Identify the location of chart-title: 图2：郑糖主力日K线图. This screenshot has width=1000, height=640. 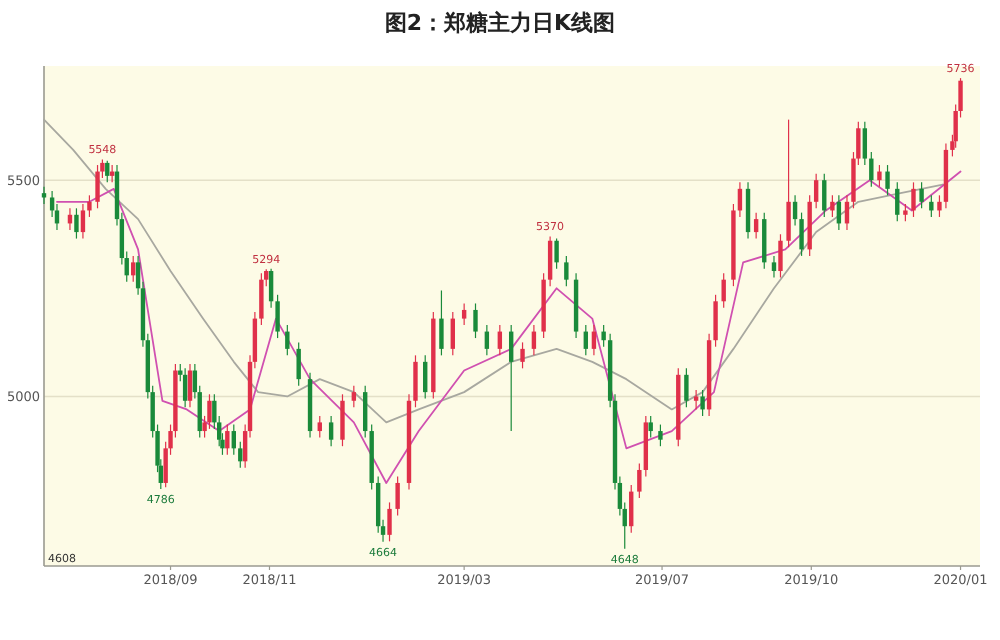
(500, 23).